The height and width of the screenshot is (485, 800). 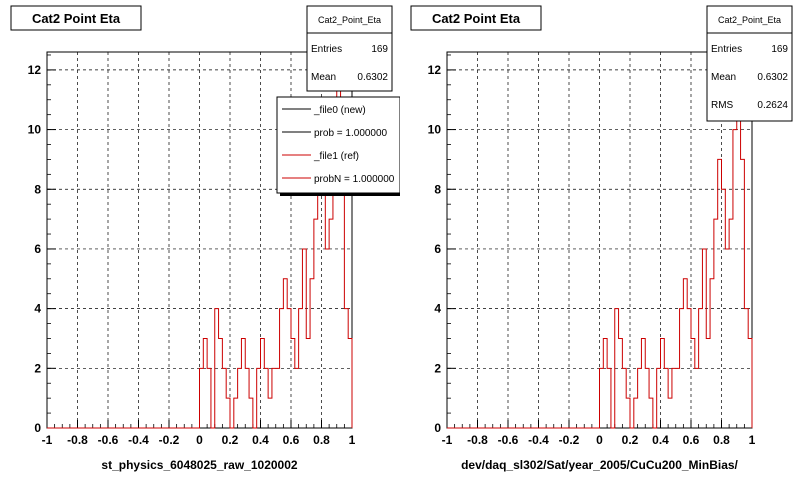 What do you see at coordinates (336, 156) in the screenshot?
I see `legend-entry-label: _file1 (ref)` at bounding box center [336, 156].